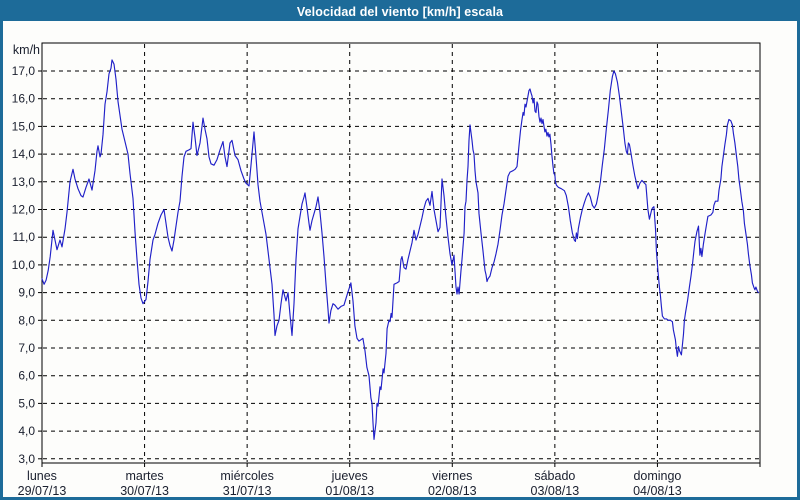  What do you see at coordinates (26, 403) in the screenshot?
I see `y-axis-label: 5,0` at bounding box center [26, 403].